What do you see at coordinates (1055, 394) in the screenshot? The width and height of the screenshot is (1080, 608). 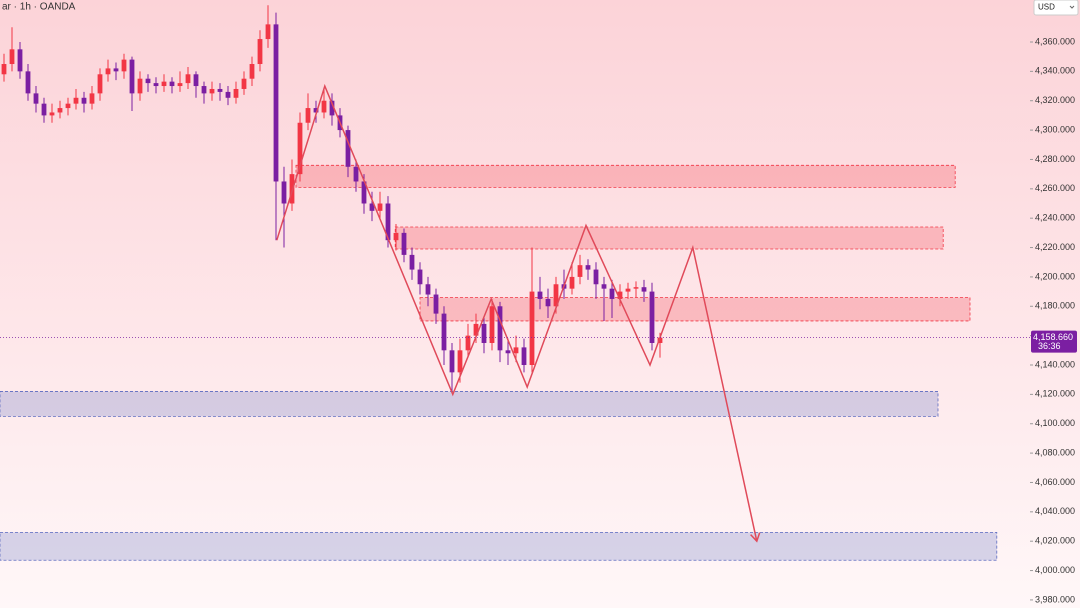 I see `y-tick-label: 4,120.000` at bounding box center [1055, 394].